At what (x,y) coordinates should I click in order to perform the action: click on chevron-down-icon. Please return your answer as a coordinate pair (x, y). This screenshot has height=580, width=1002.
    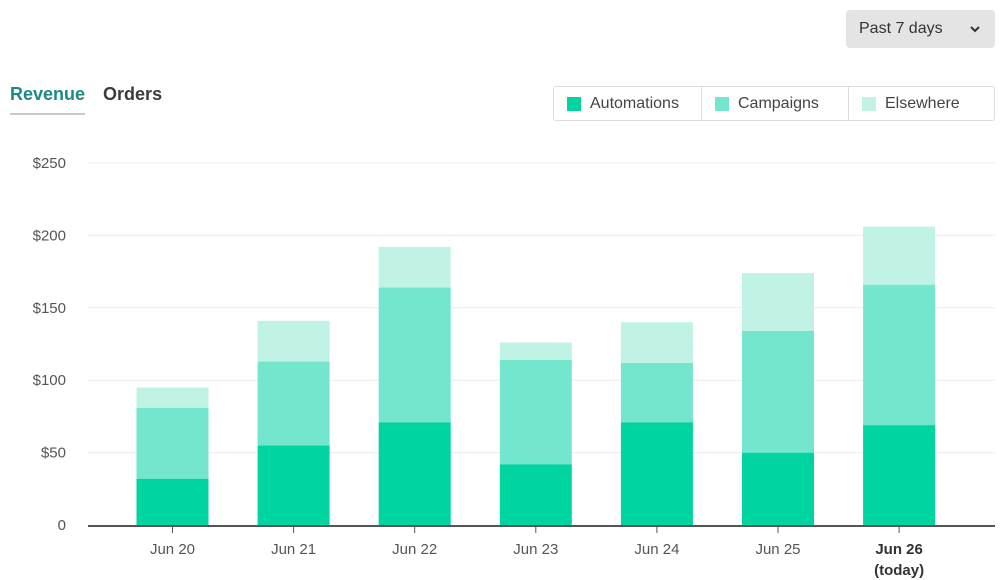
    Looking at the image, I should click on (975, 29).